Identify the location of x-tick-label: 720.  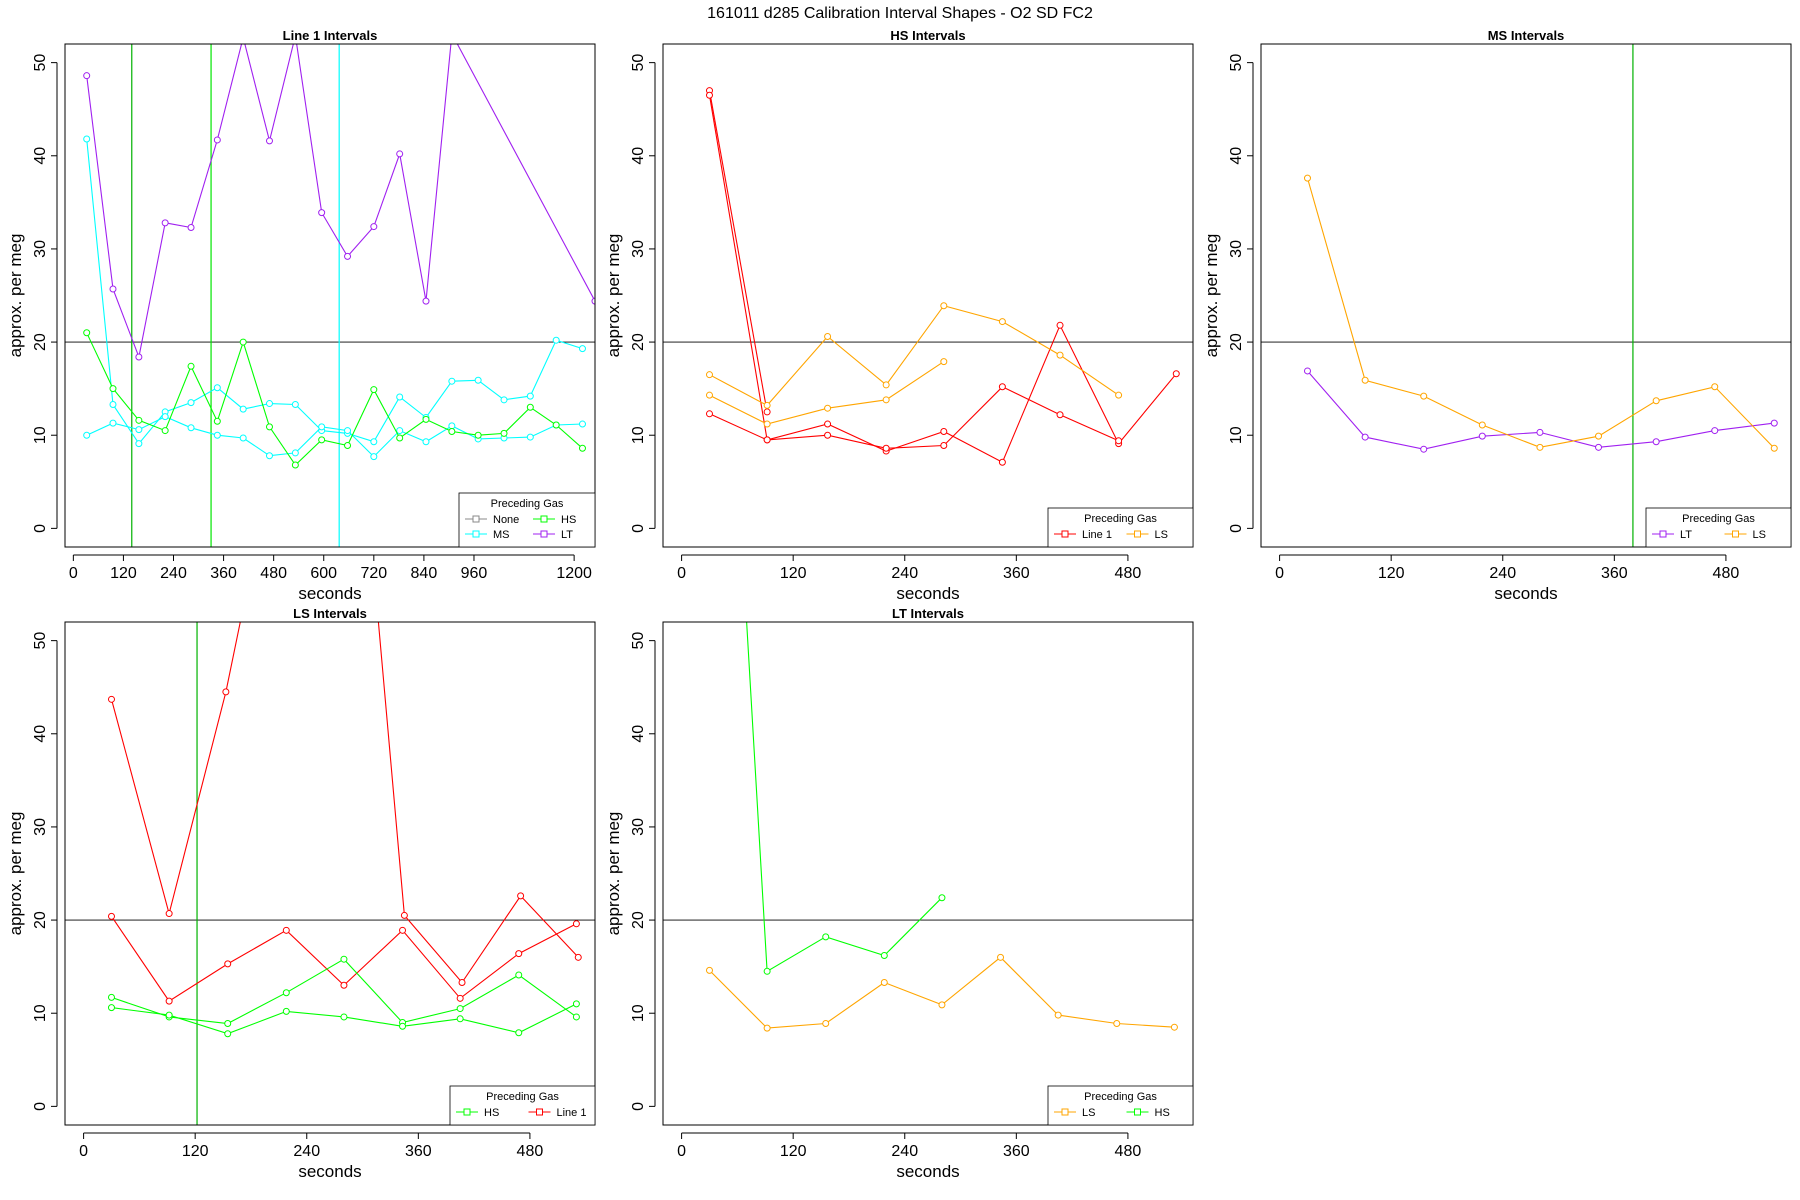
(373, 573).